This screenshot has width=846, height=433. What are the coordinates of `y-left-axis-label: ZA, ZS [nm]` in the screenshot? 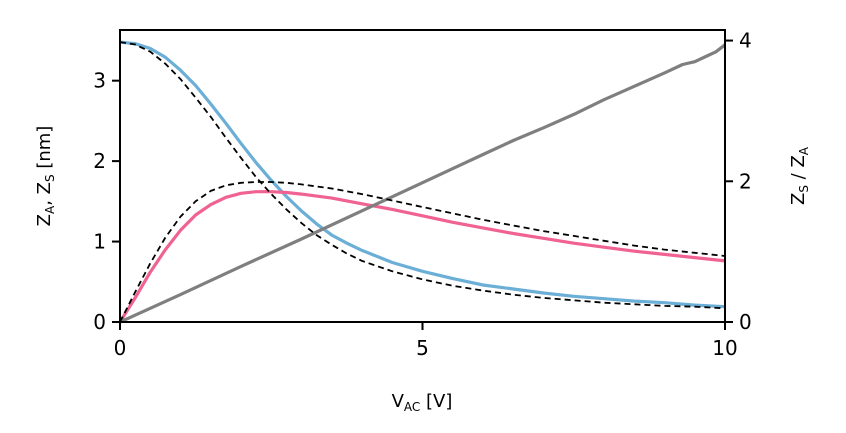 It's located at (45, 176).